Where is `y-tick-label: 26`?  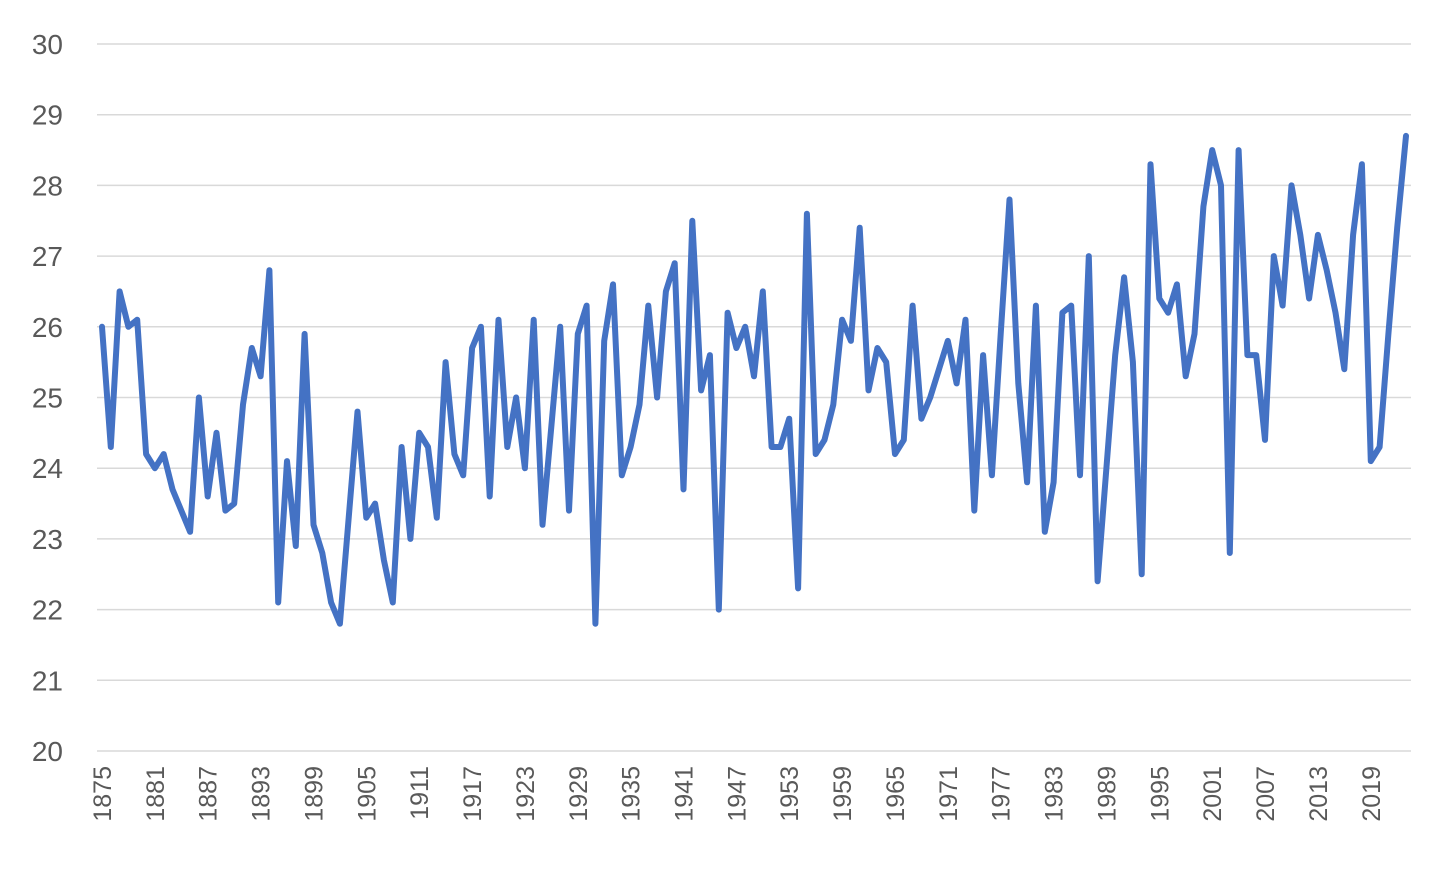 y-tick-label: 26 is located at coordinates (47, 327).